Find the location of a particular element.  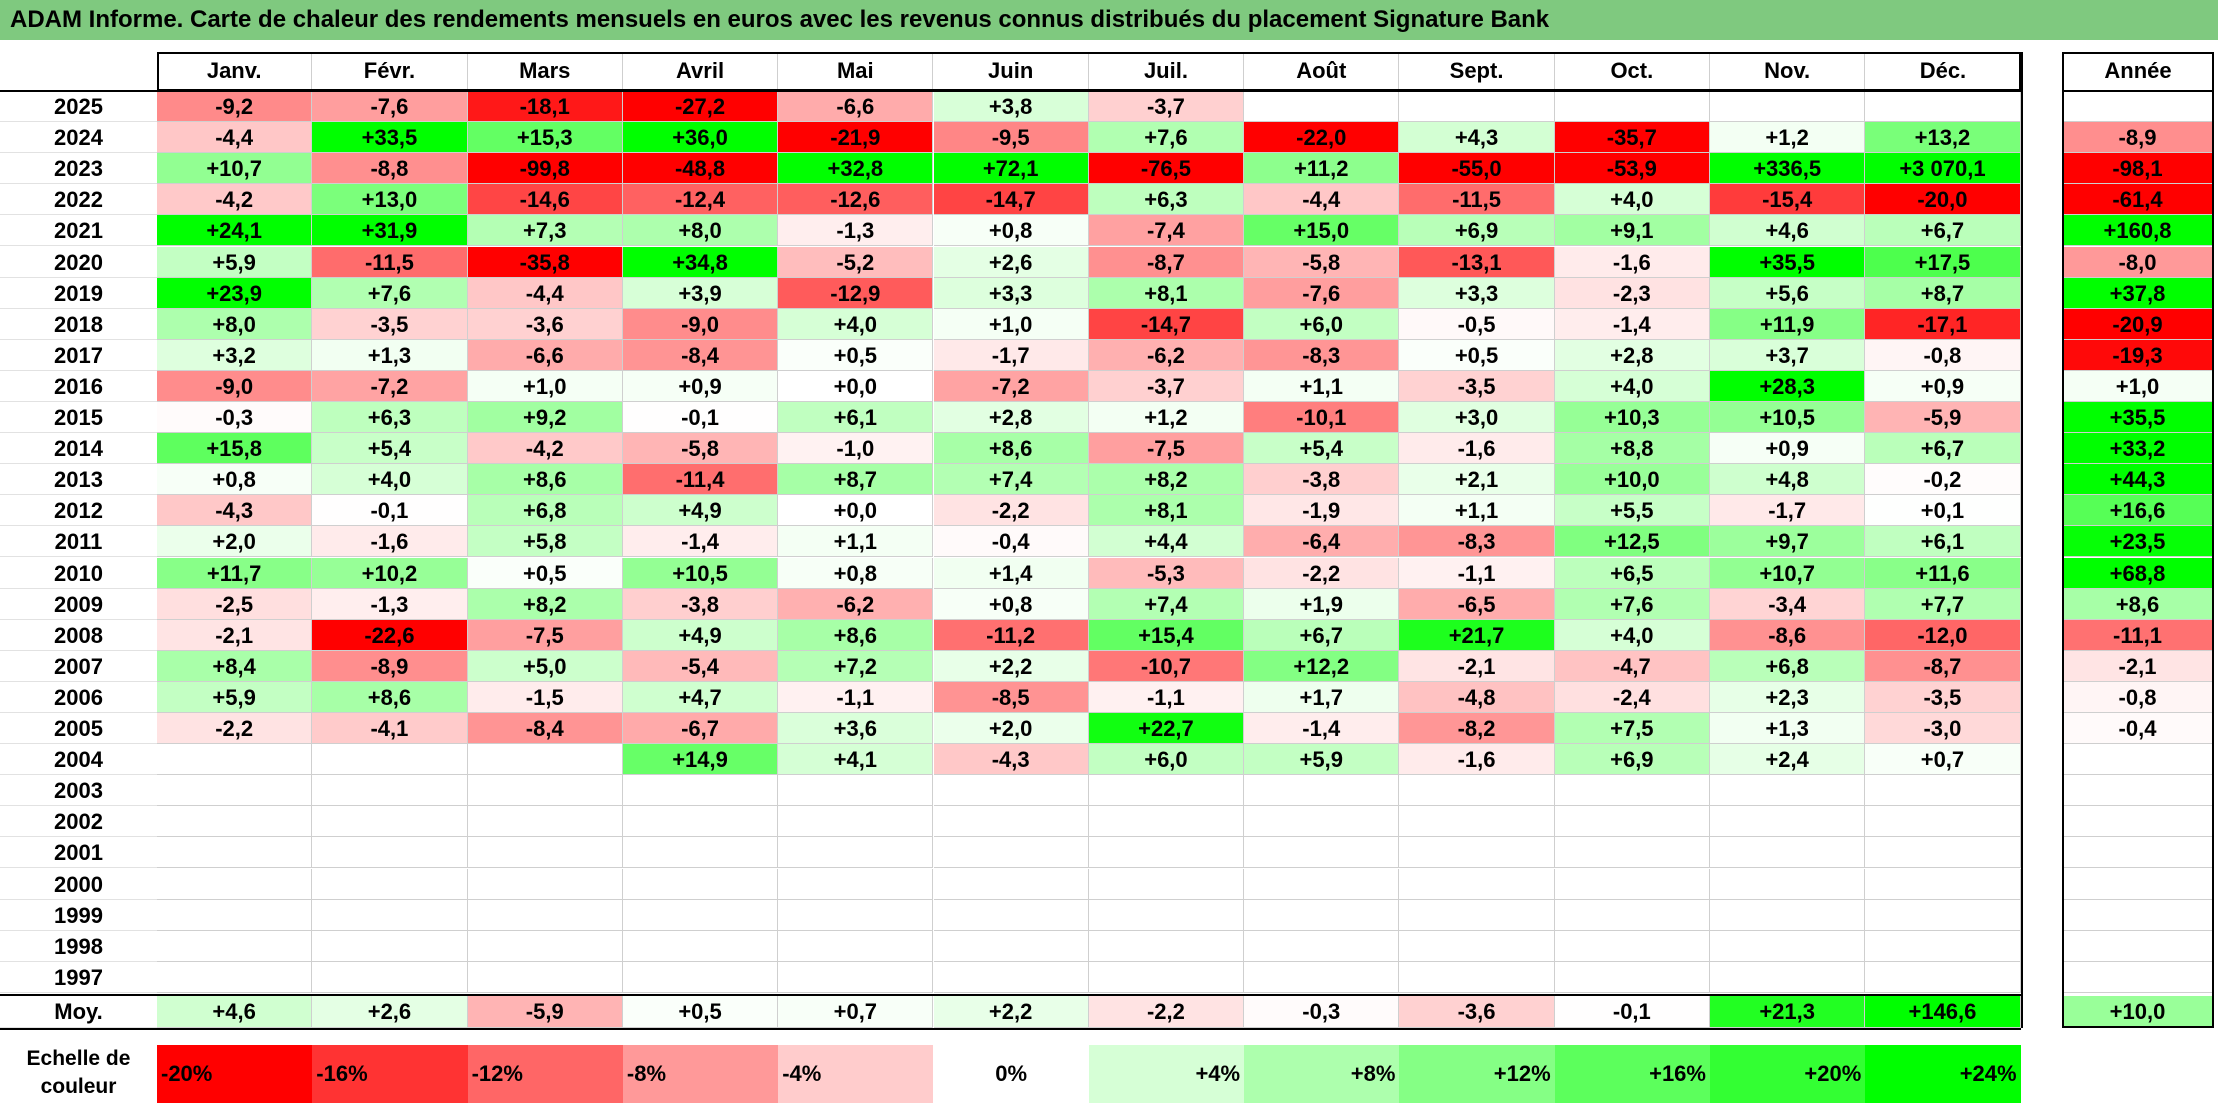

year-label: 2024 is located at coordinates (78, 138).